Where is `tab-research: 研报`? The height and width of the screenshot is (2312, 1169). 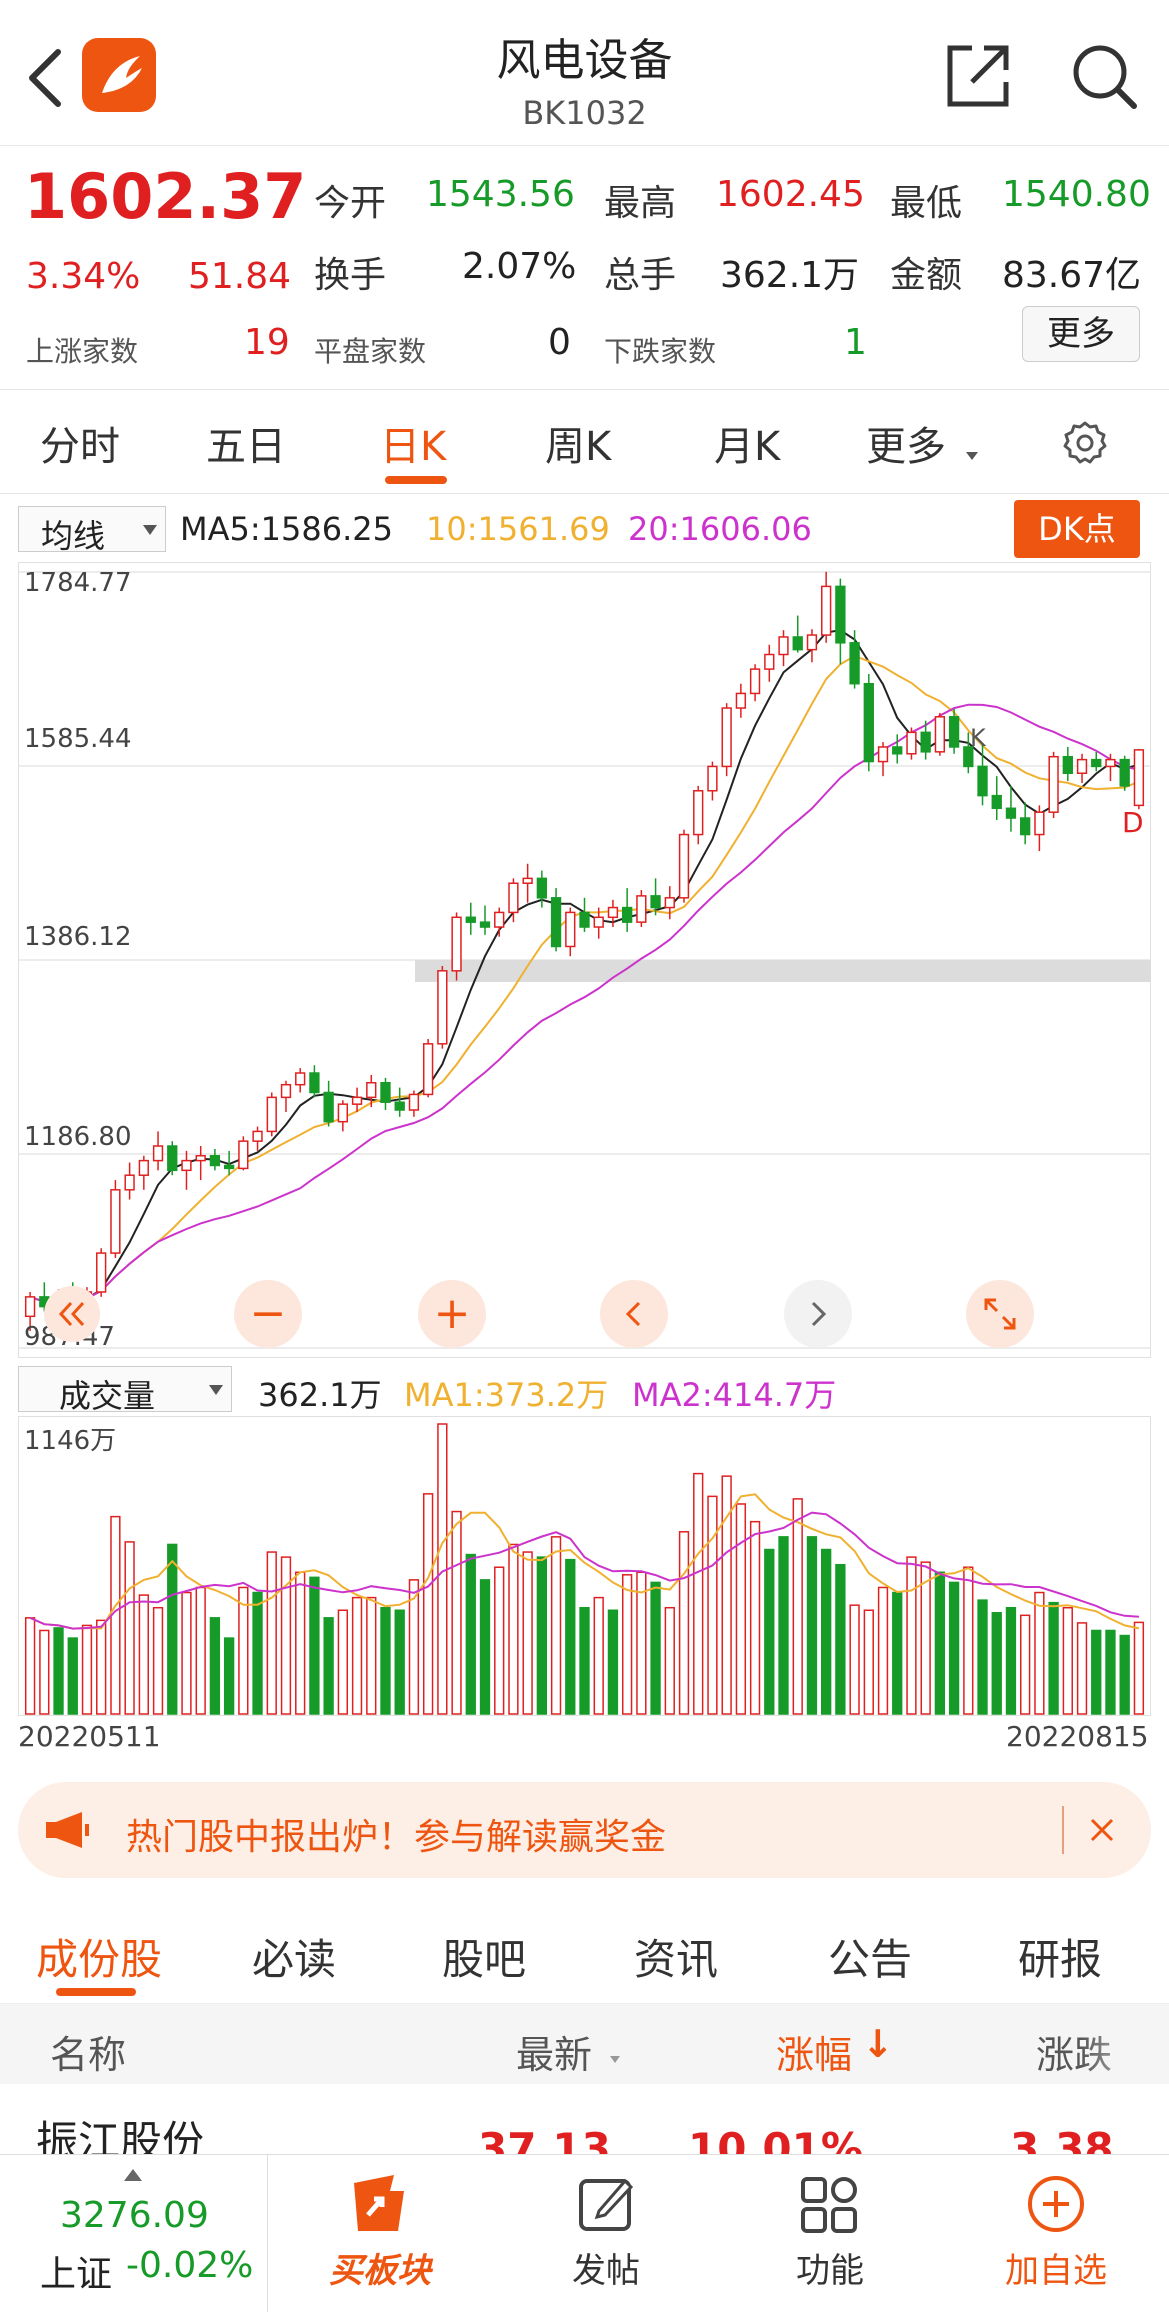 tab-research: 研报 is located at coordinates (1060, 1959).